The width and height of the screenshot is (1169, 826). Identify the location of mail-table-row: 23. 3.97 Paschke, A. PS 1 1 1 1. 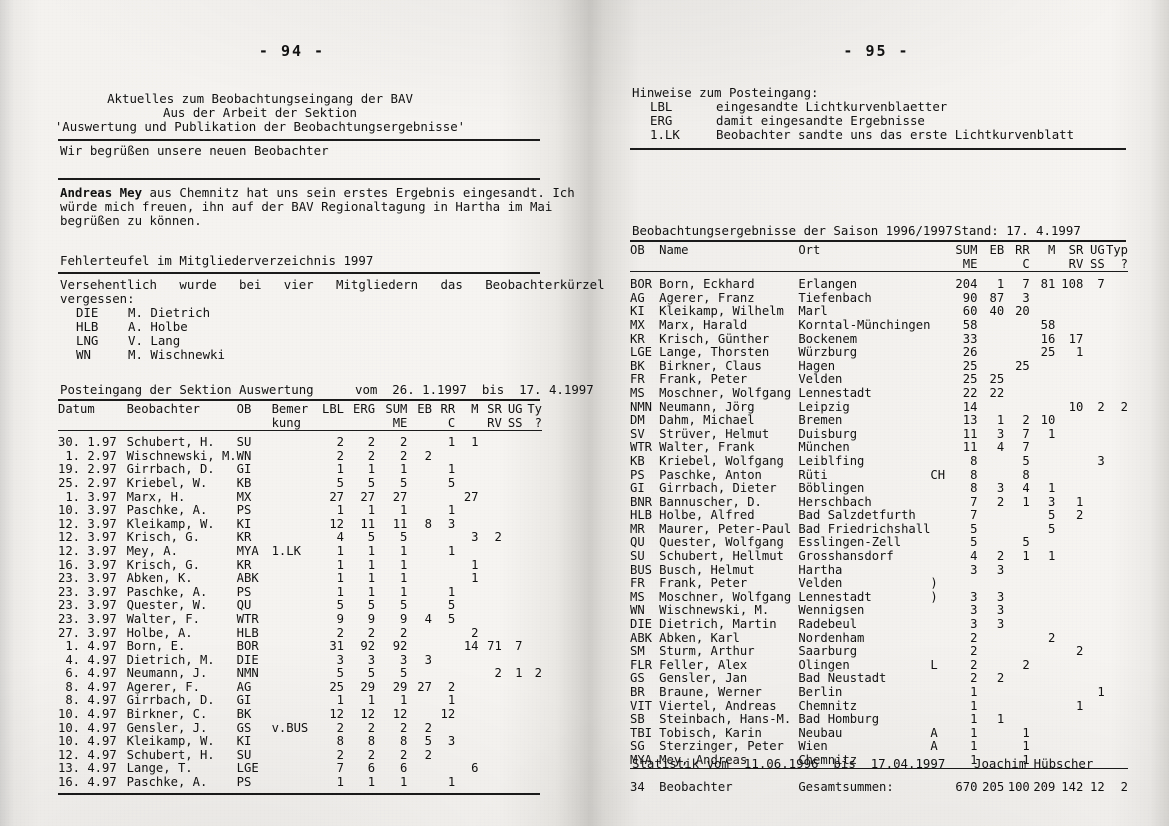
(300, 592).